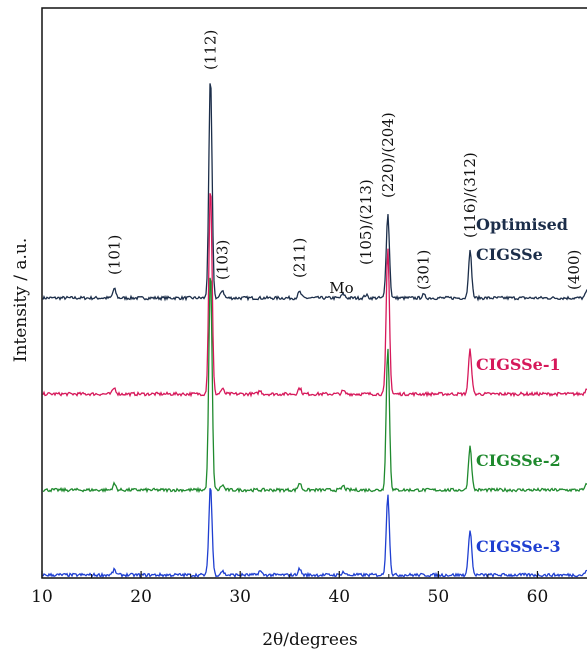  I want to click on x-tick-label: 60, so click(538, 597).